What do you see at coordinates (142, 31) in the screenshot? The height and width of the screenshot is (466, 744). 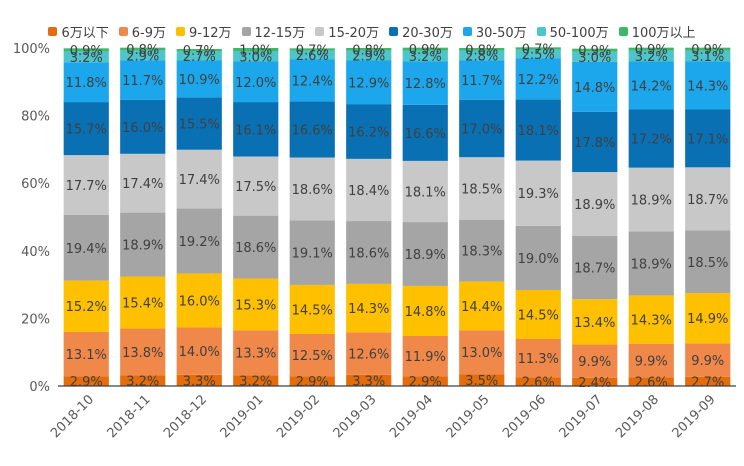 I see `legend-item: 6-9万` at bounding box center [142, 31].